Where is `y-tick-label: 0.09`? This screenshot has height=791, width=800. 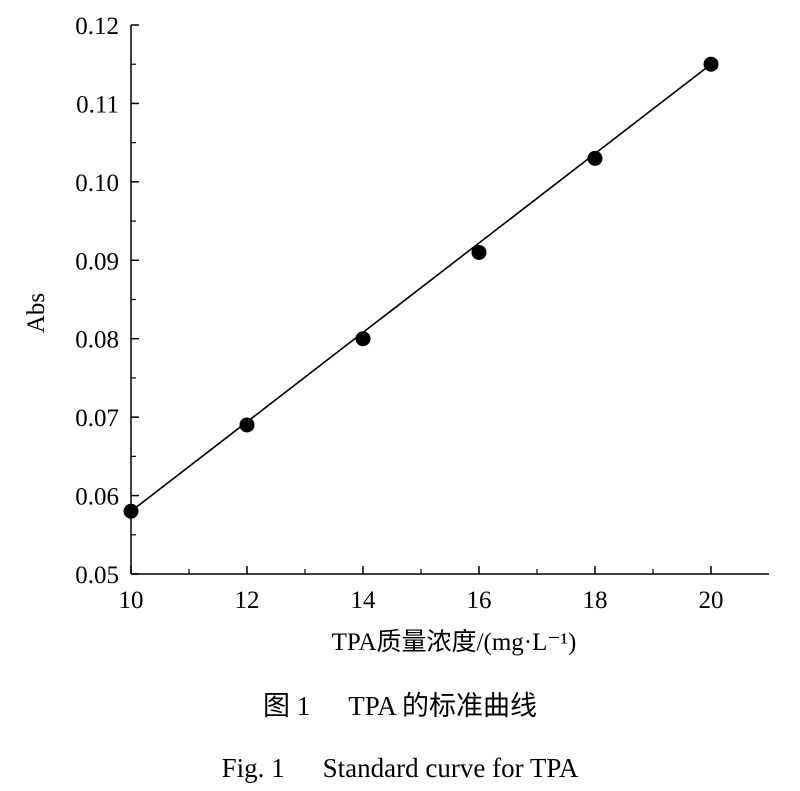
y-tick-label: 0.09 is located at coordinates (97, 261).